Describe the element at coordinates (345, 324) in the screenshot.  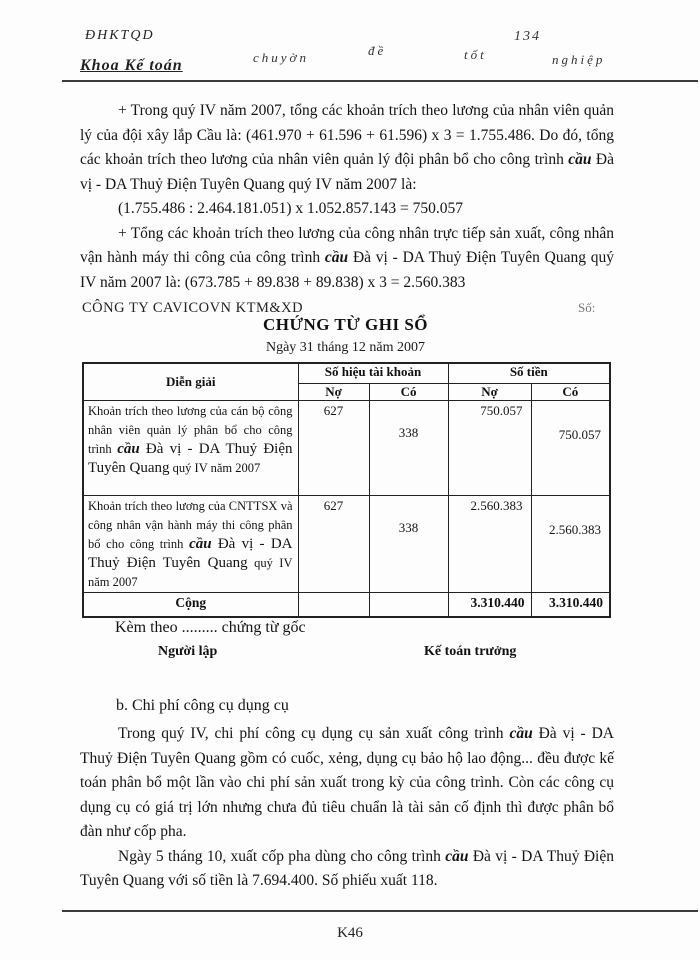
I see `voucher-title: CHỨNG TỪ GHI SỔ` at that location.